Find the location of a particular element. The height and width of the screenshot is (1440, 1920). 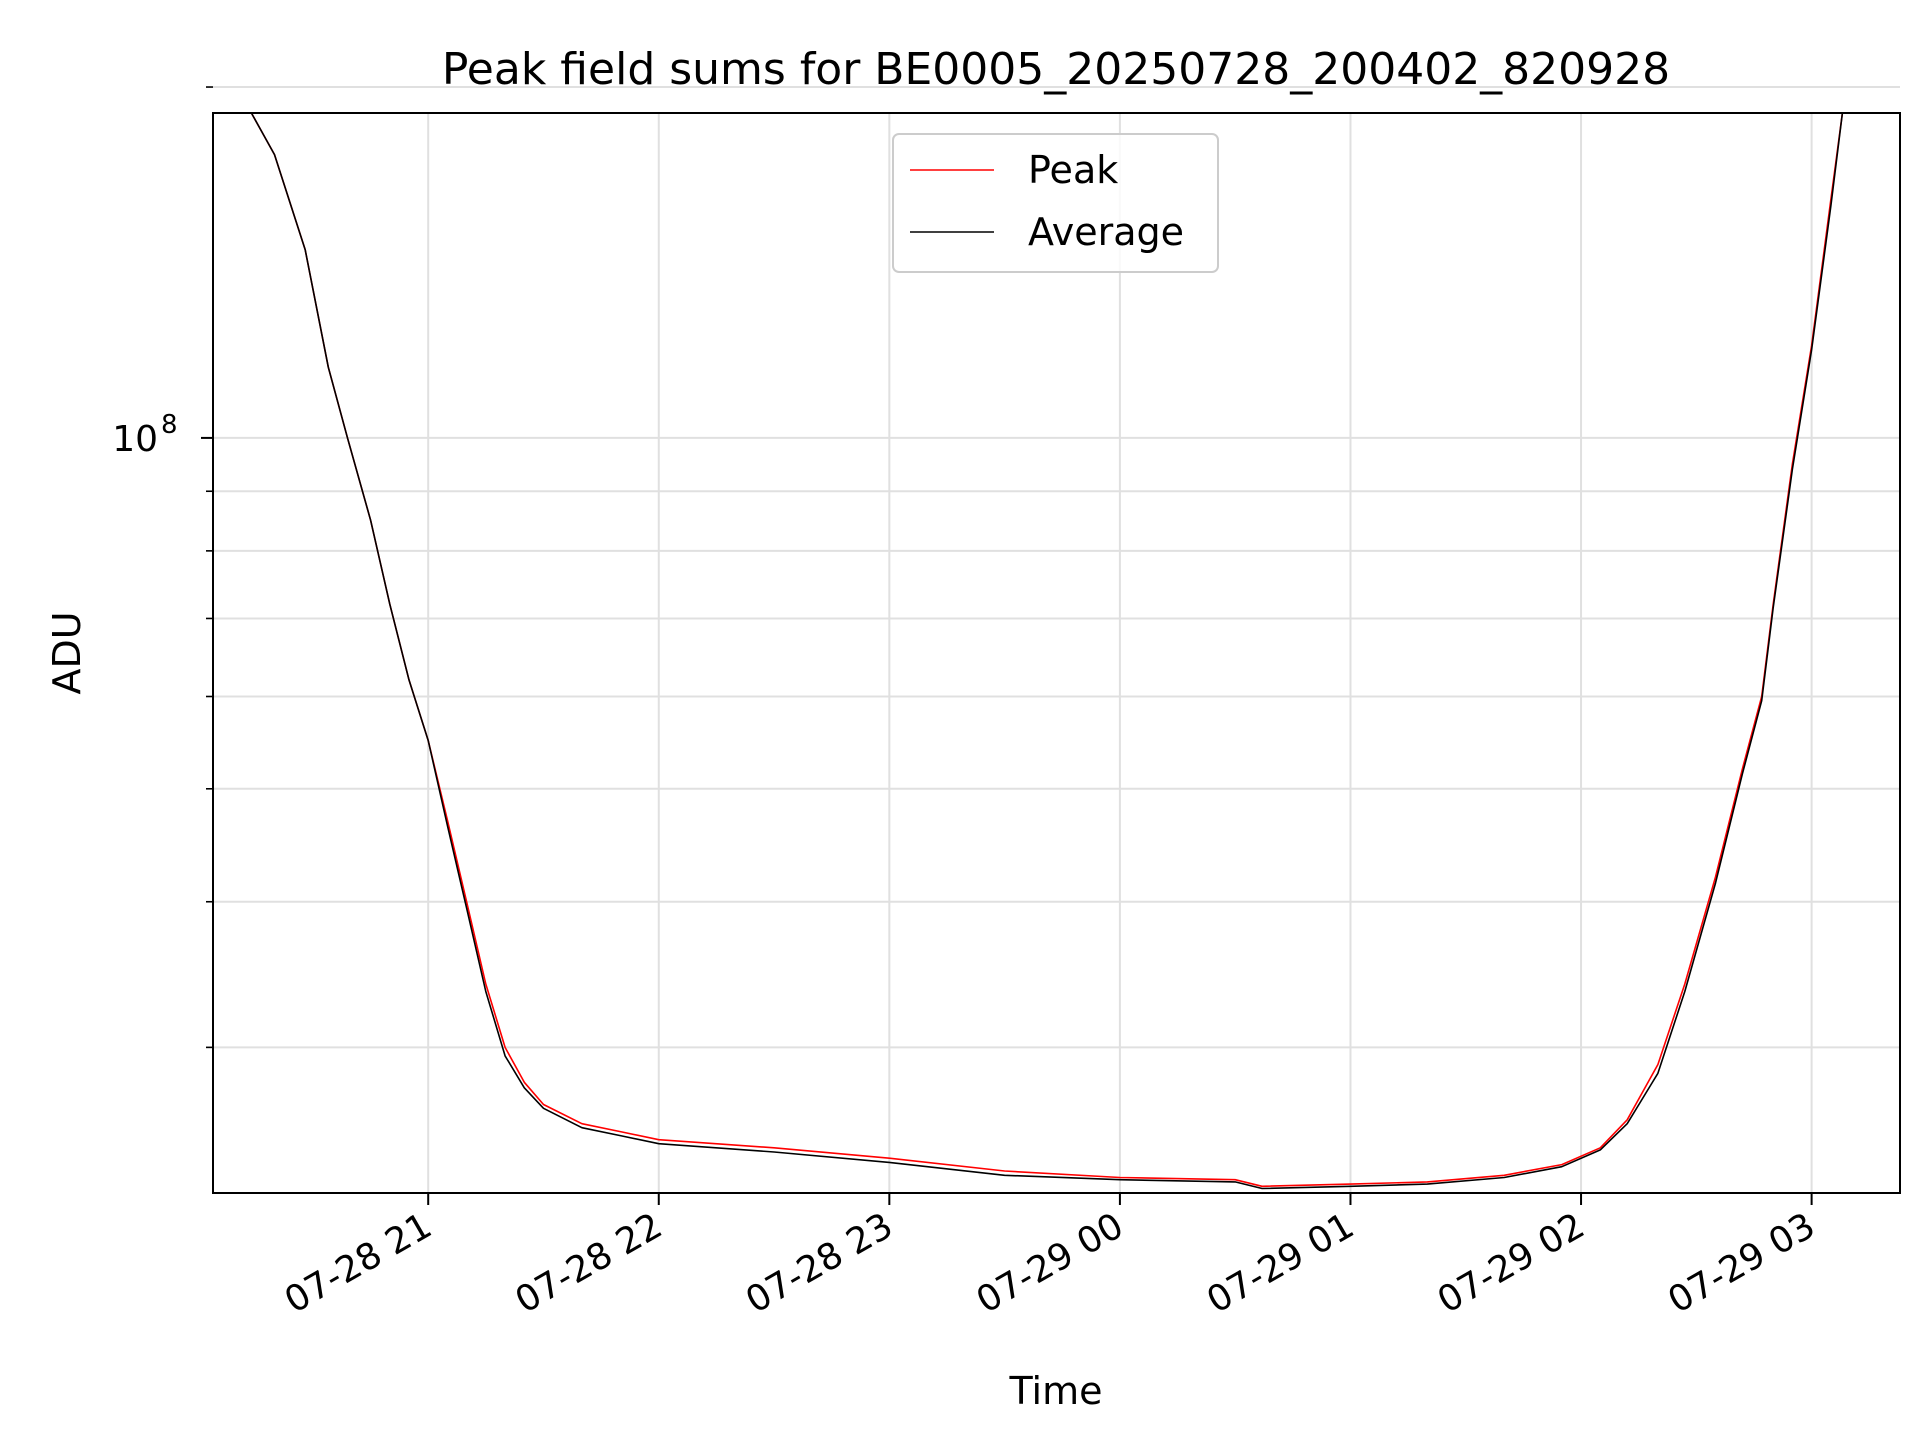

legend-box is located at coordinates (1055, 203).